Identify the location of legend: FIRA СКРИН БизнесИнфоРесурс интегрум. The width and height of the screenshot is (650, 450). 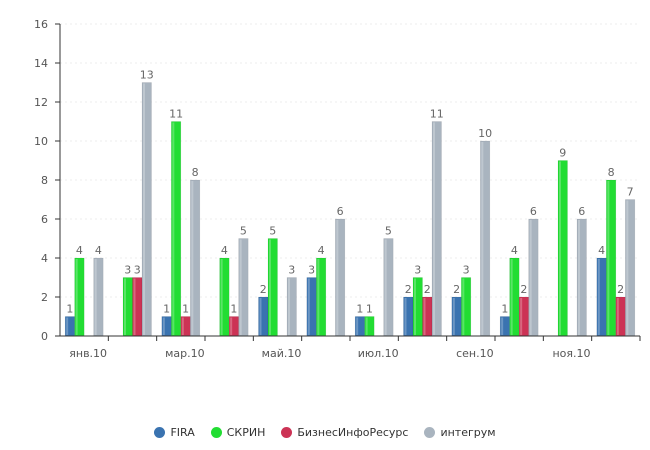
(325, 432).